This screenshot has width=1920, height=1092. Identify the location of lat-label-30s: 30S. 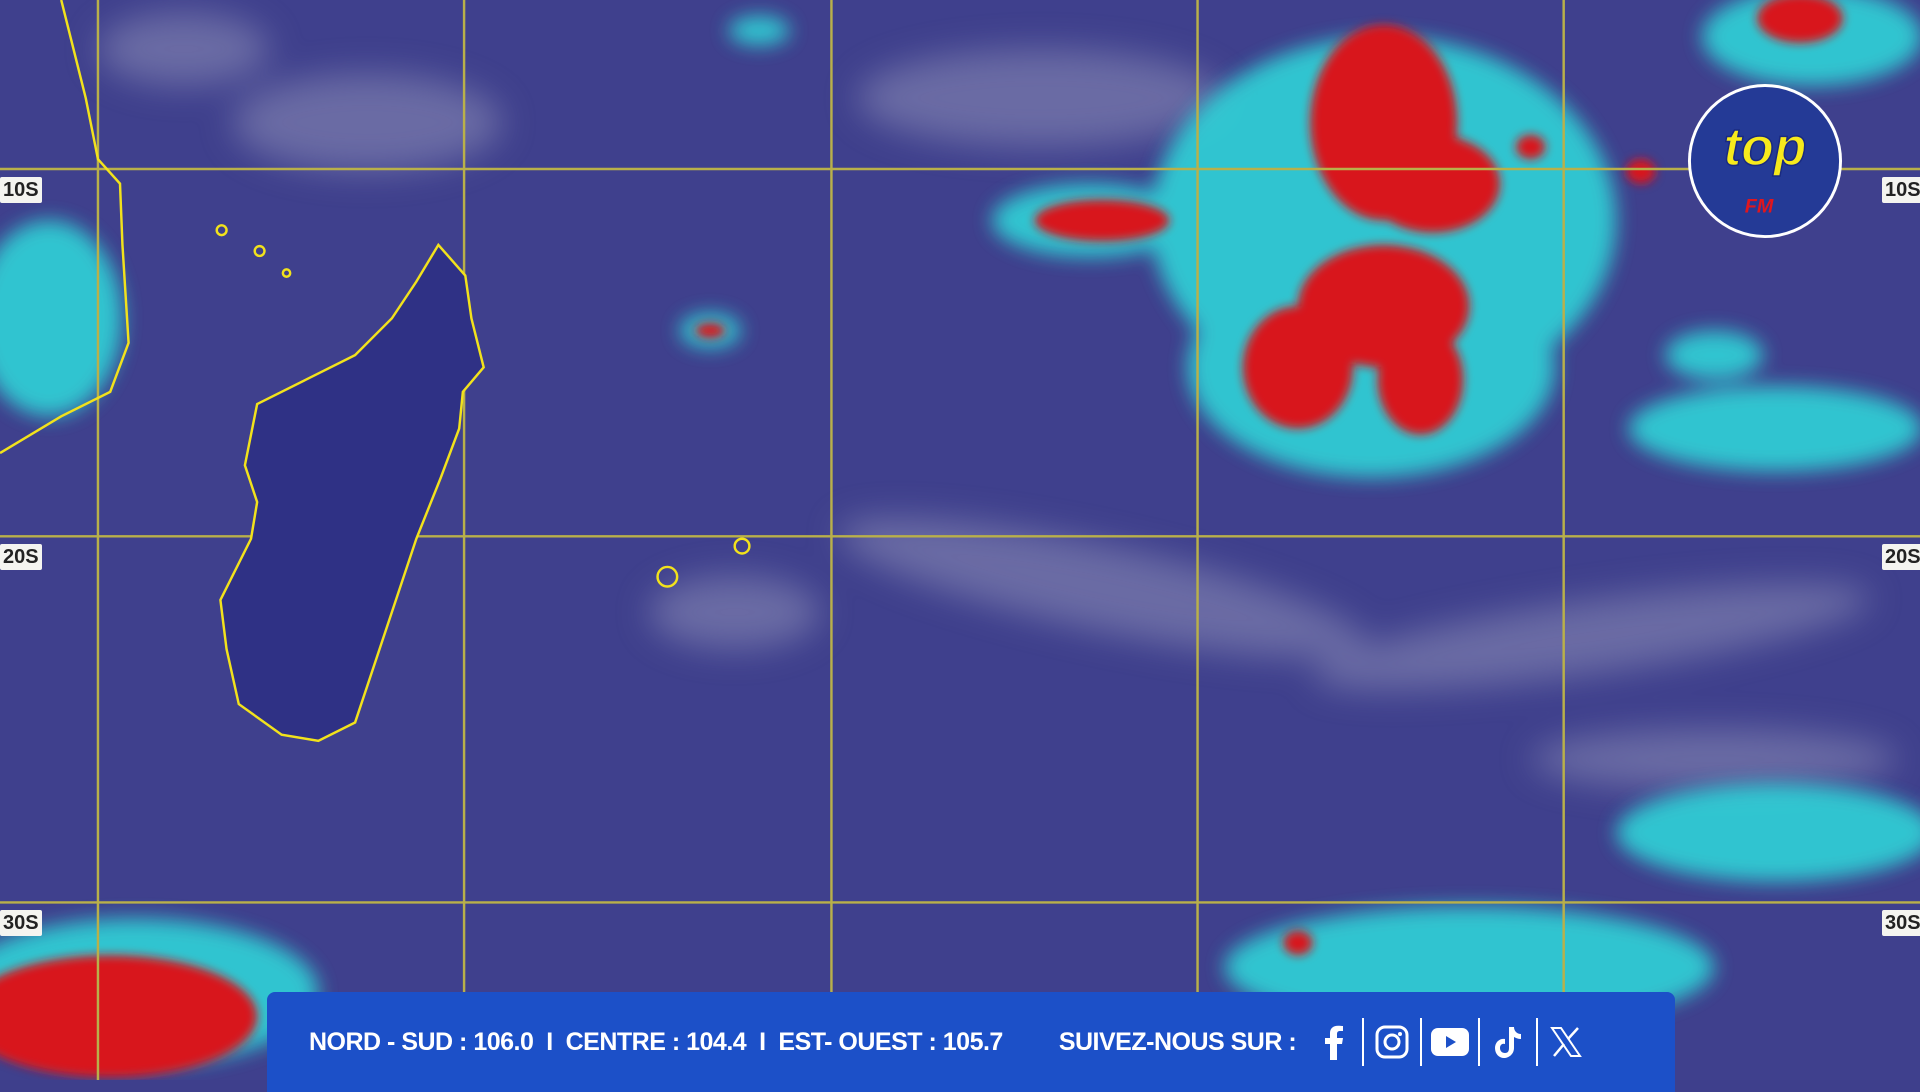
(21, 923).